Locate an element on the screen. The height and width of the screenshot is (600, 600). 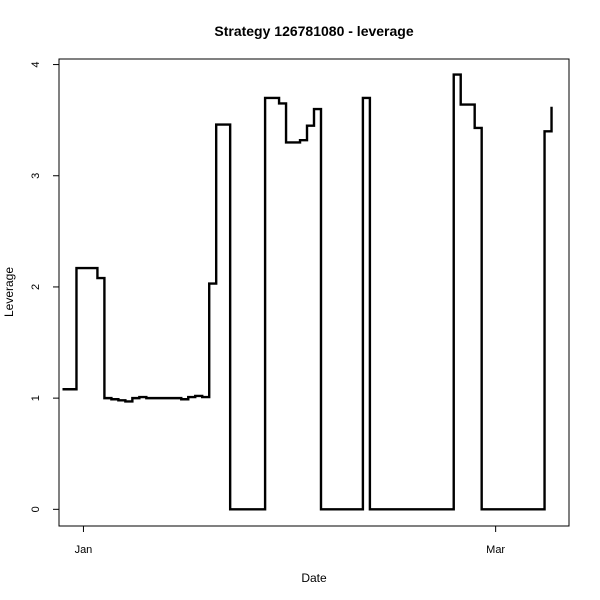
y-tick-label: 2 is located at coordinates (36, 287).